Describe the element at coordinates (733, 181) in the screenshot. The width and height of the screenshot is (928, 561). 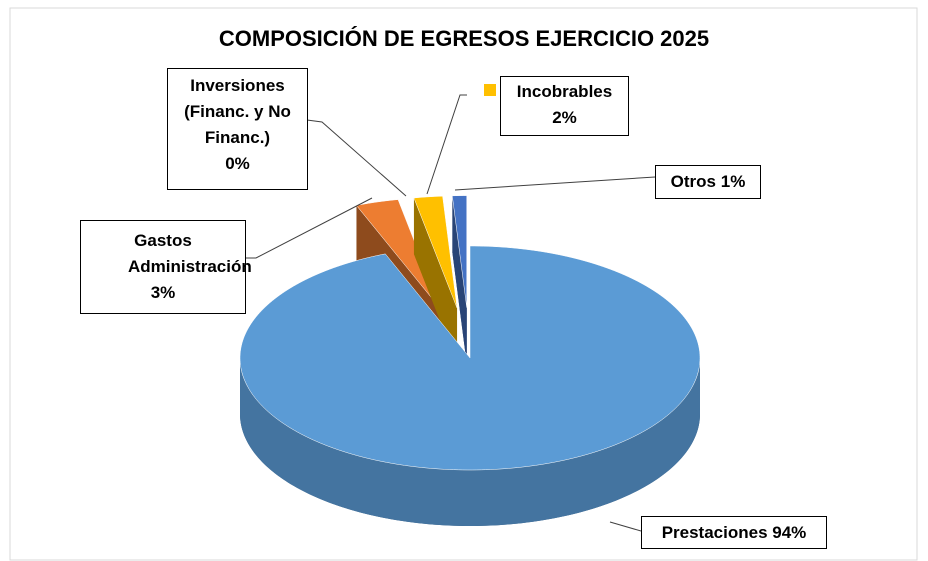
I see `label-value: 1%` at that location.